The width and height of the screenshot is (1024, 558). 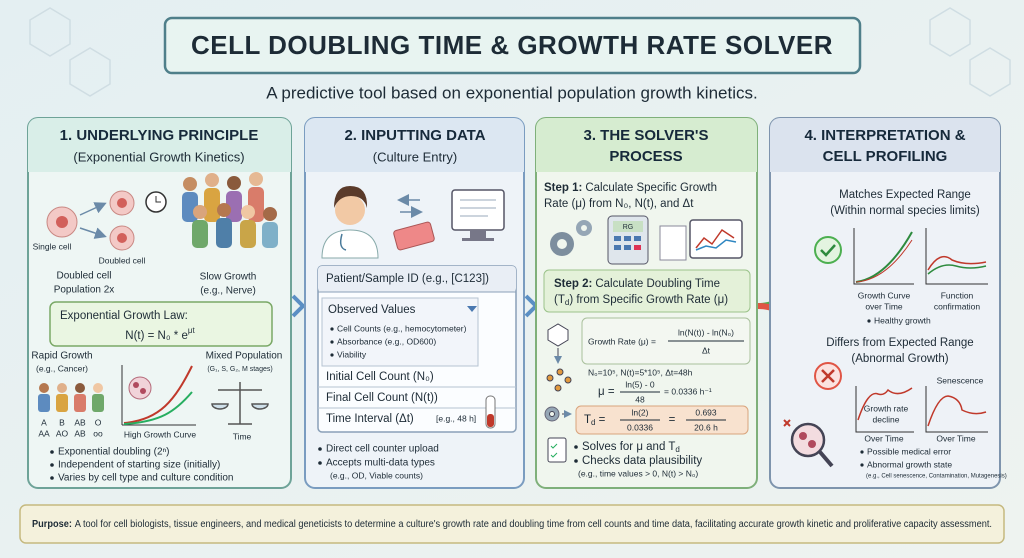 I want to click on line1: Calculate Doubling Time, so click(x=657, y=284).